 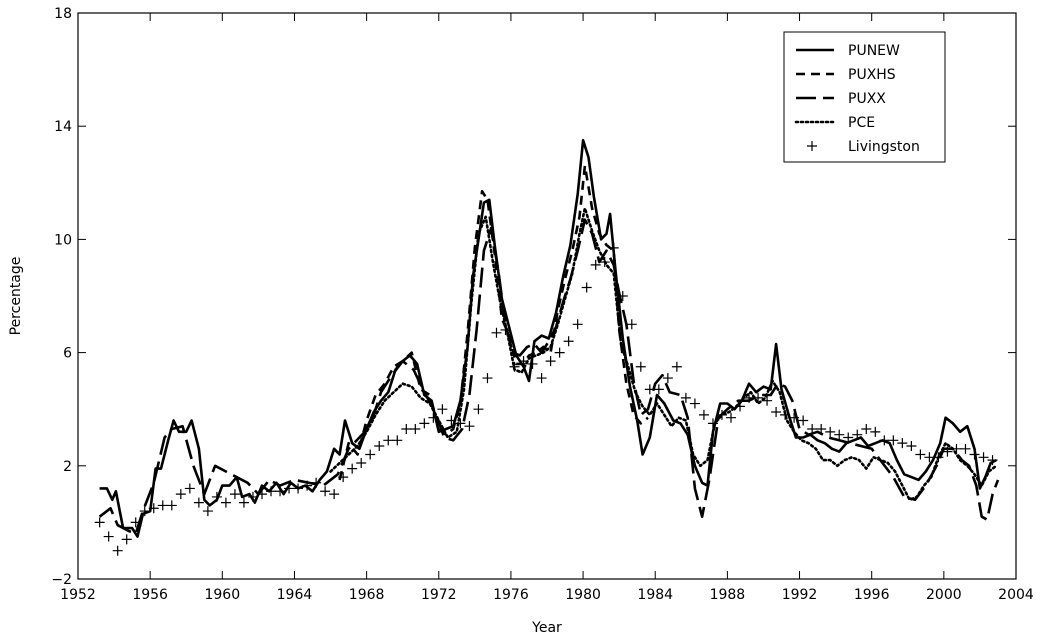 What do you see at coordinates (67, 354) in the screenshot?
I see `y-tick-label: 6` at bounding box center [67, 354].